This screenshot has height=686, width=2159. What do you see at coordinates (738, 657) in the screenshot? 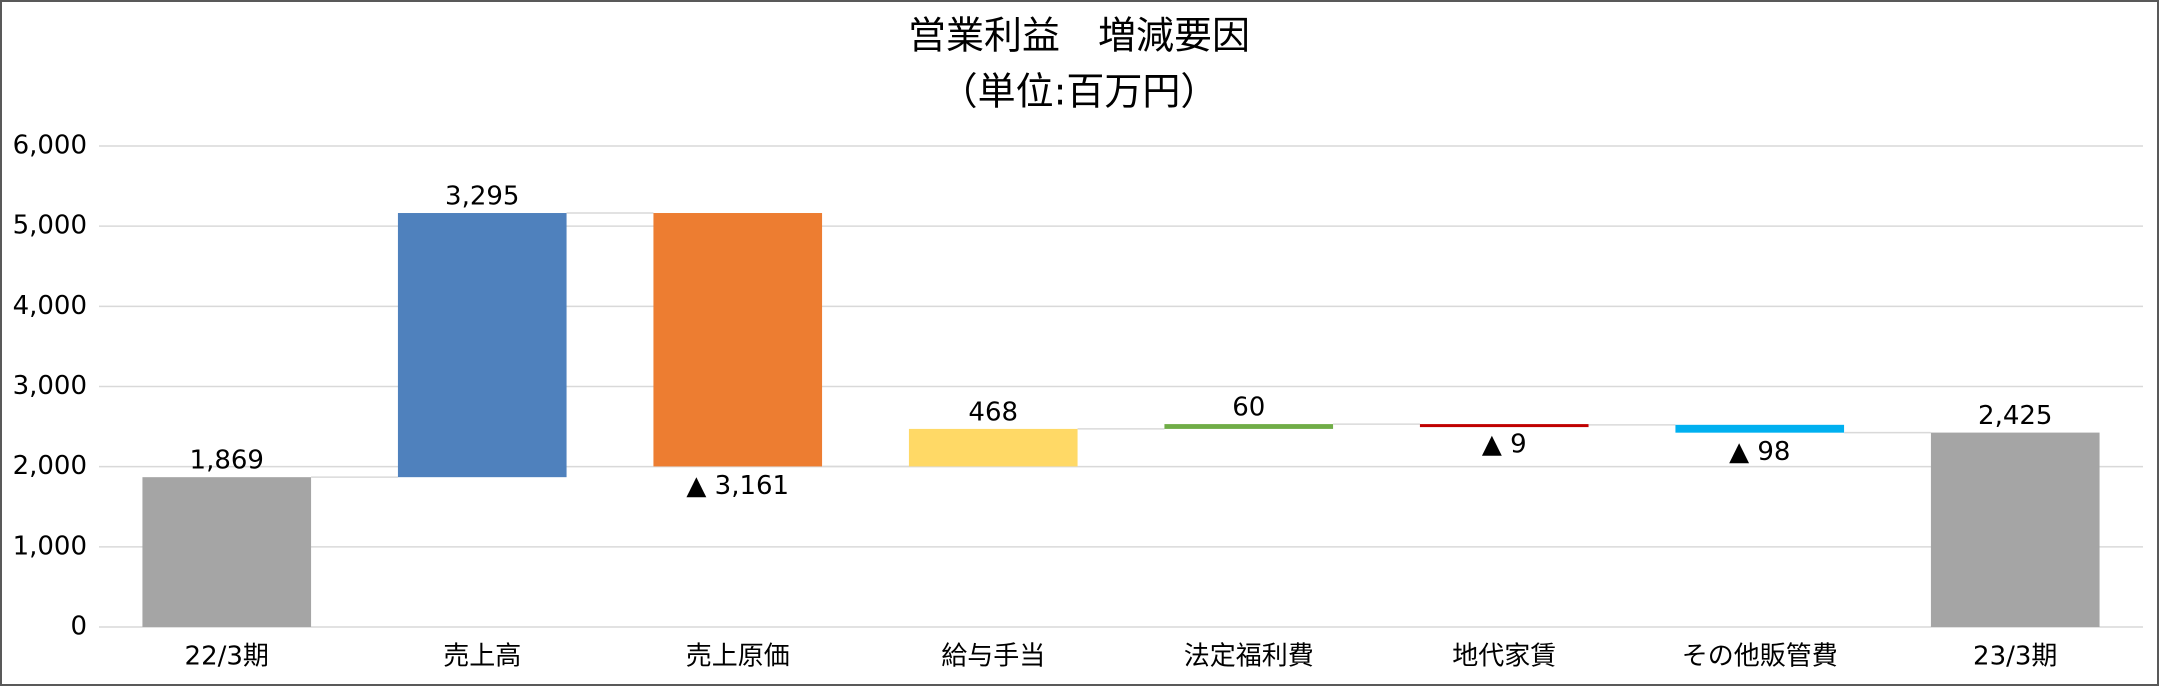
I see `x-tick-label: 売上原価` at bounding box center [738, 657].